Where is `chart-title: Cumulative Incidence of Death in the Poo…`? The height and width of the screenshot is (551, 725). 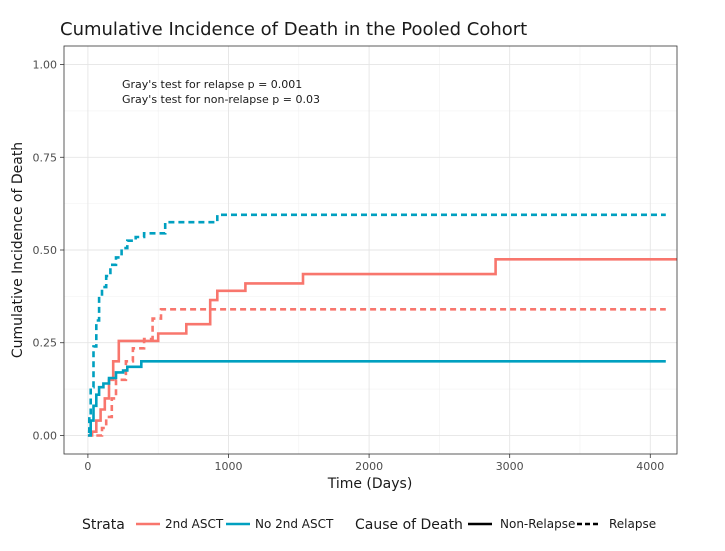
chart-title: Cumulative Incidence of Death in the Poo… is located at coordinates (293, 29).